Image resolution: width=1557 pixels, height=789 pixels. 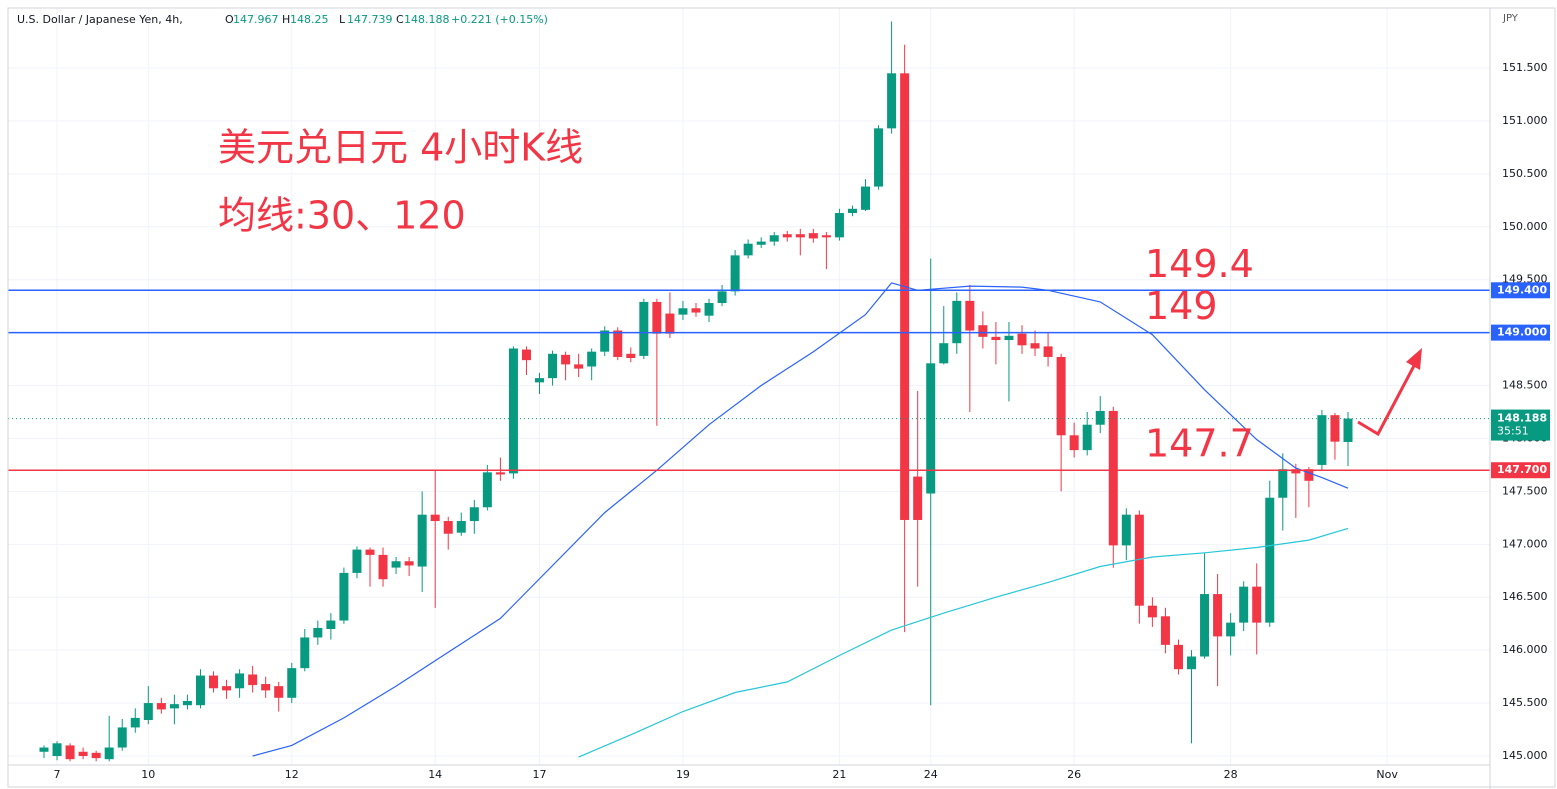 I want to click on symbol: U.S. Dollar / Japanese Yen, 4h,, so click(x=100, y=19).